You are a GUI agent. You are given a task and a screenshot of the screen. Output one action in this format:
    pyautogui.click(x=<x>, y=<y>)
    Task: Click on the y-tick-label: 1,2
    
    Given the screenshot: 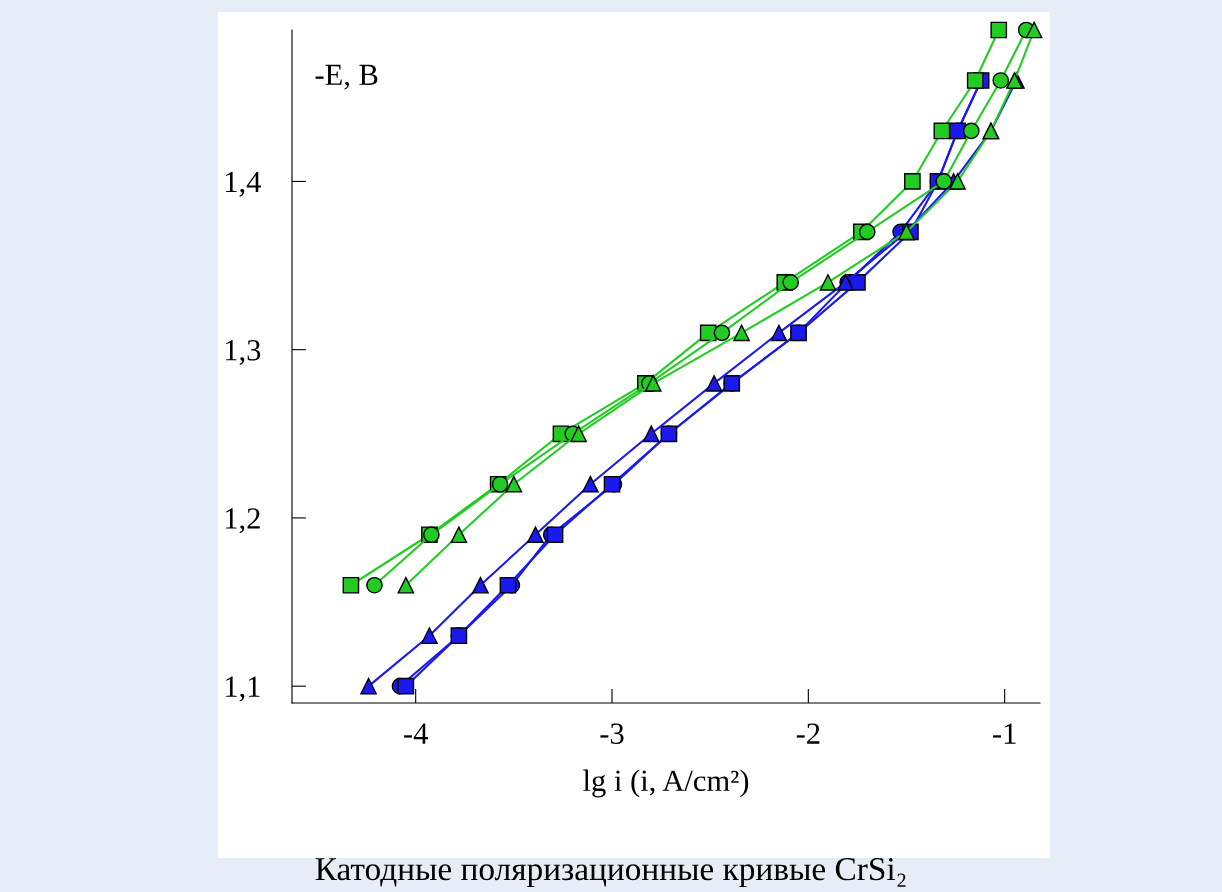 What is the action you would take?
    pyautogui.click(x=242, y=521)
    